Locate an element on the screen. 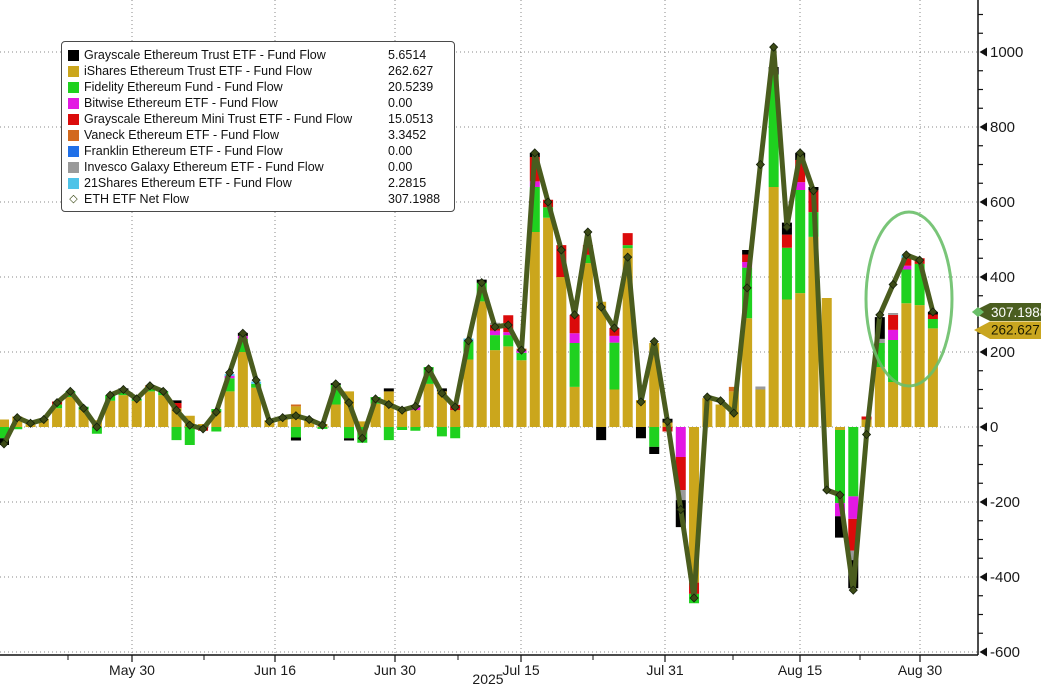 The image size is (1041, 688). legend-item-label: Franklin Ethereum ETF - Fund Flow is located at coordinates (183, 151).